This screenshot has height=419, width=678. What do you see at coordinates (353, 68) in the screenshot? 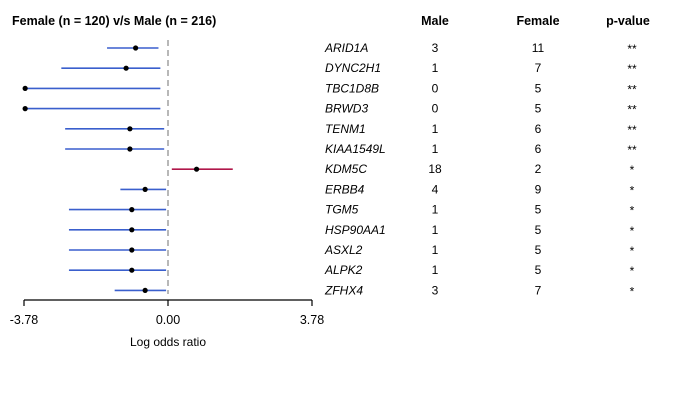
I see `gene-label: DYNC2H1` at bounding box center [353, 68].